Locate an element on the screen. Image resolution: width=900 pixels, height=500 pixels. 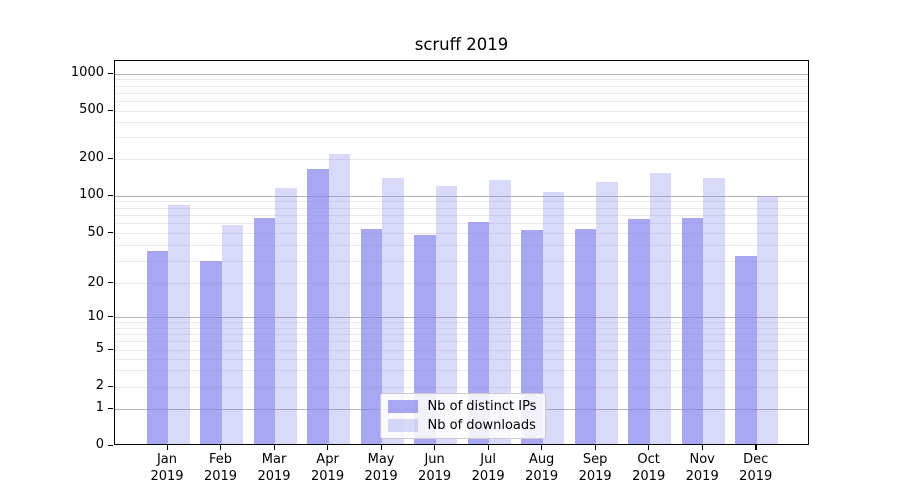
legend-item-distinct-ips: Nb of distinct IPs is located at coordinates (462, 406).